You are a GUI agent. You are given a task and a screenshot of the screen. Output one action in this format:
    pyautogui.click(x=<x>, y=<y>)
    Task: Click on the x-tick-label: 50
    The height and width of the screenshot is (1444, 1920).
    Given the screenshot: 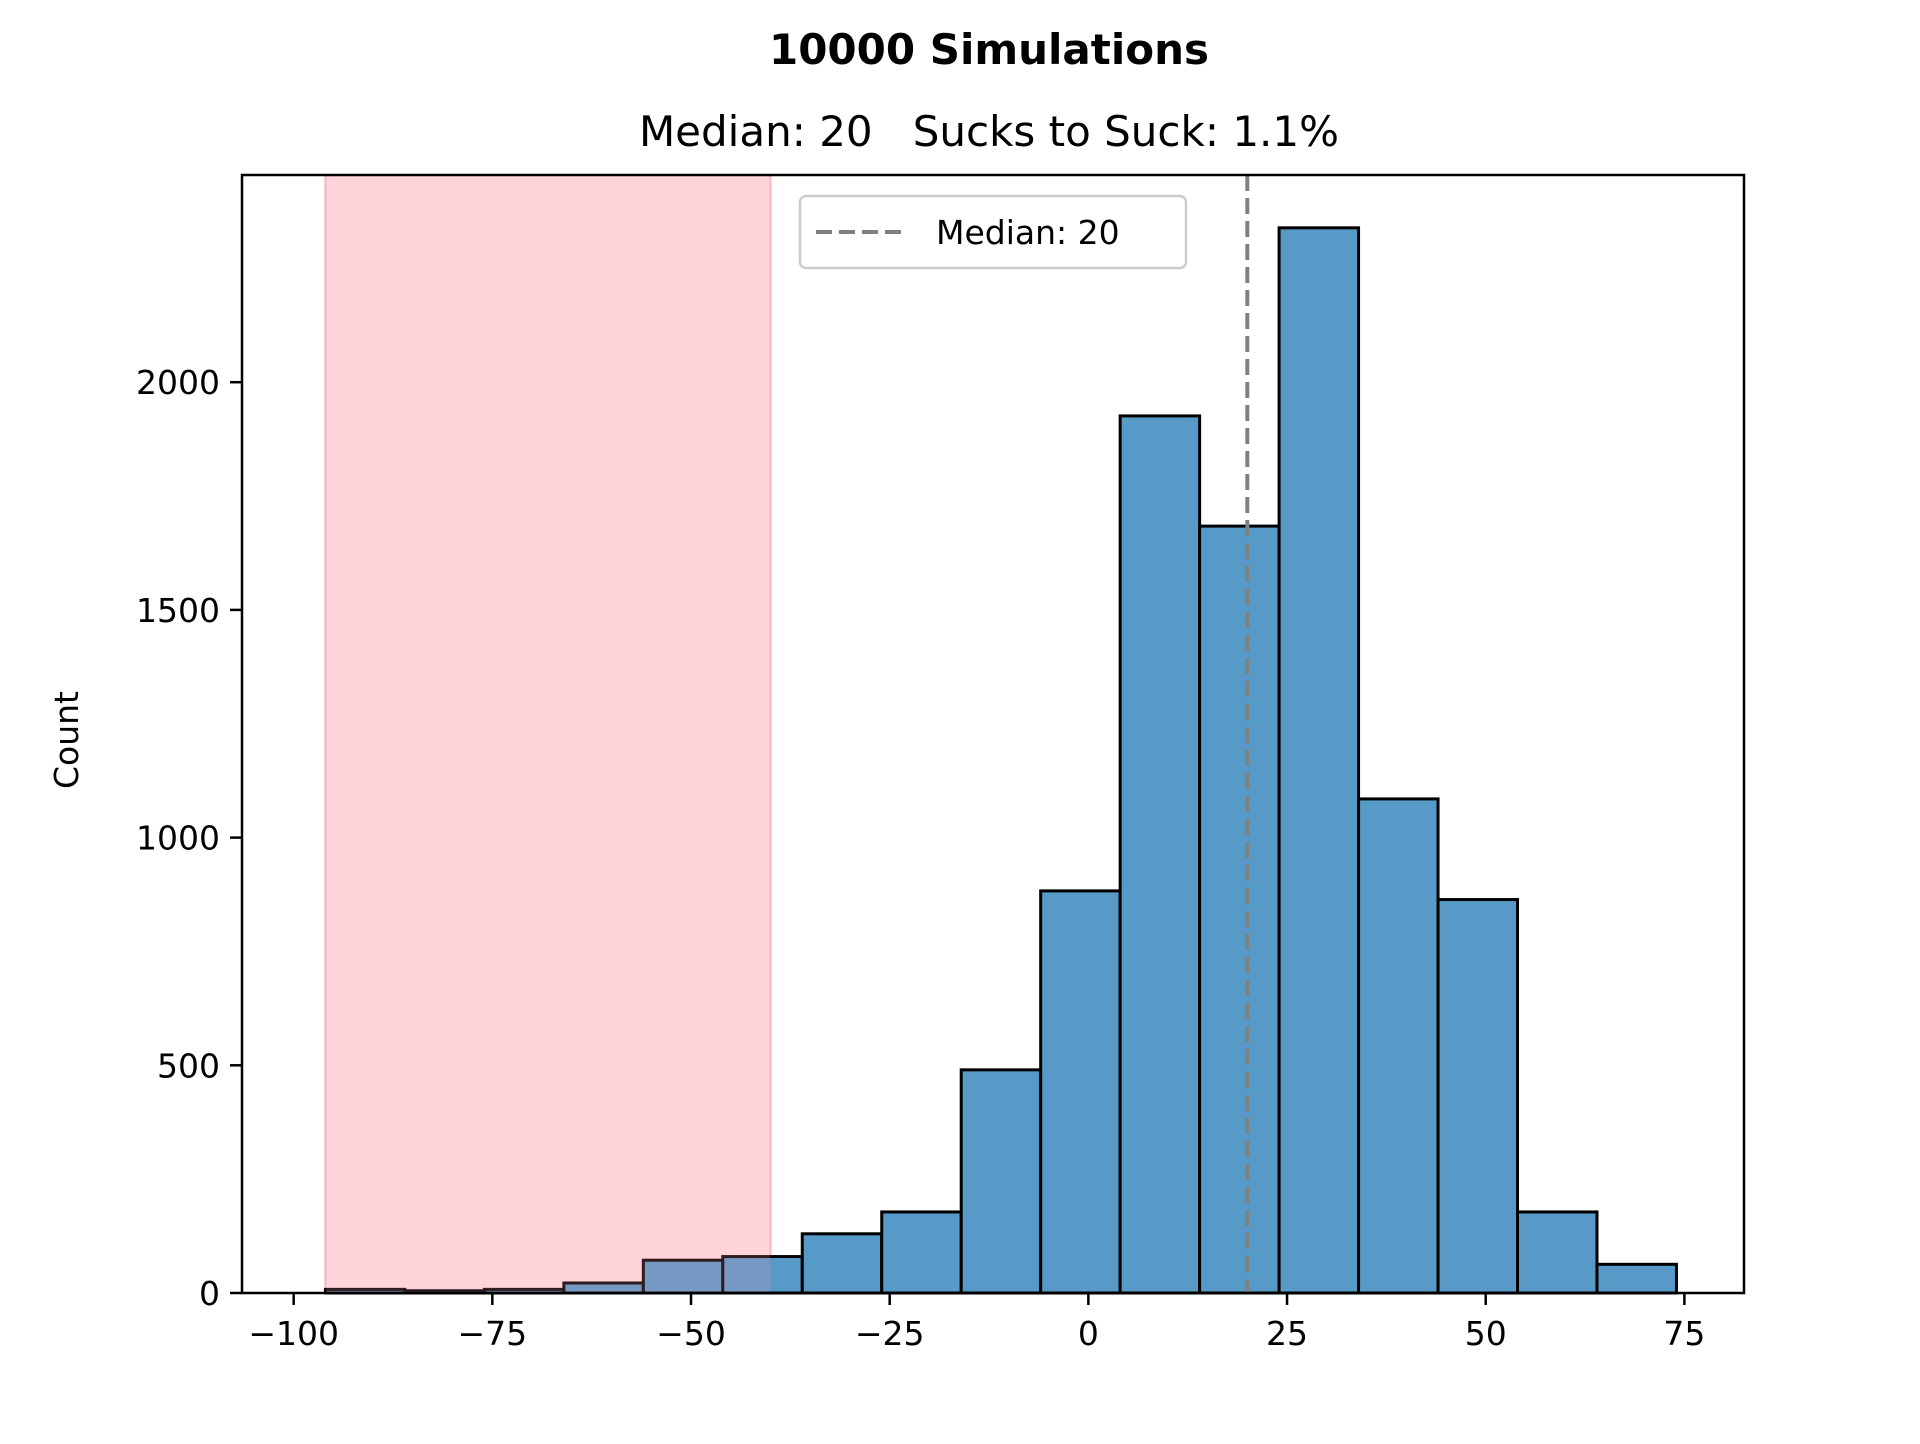 What is the action you would take?
    pyautogui.click(x=1486, y=1333)
    